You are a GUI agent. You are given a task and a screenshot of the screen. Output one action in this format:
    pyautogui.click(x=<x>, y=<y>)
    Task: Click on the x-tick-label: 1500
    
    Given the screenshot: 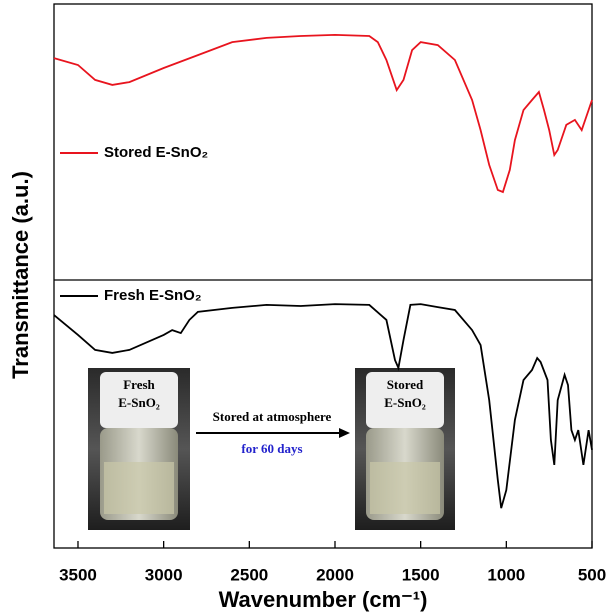 What is the action you would take?
    pyautogui.click(x=421, y=574)
    